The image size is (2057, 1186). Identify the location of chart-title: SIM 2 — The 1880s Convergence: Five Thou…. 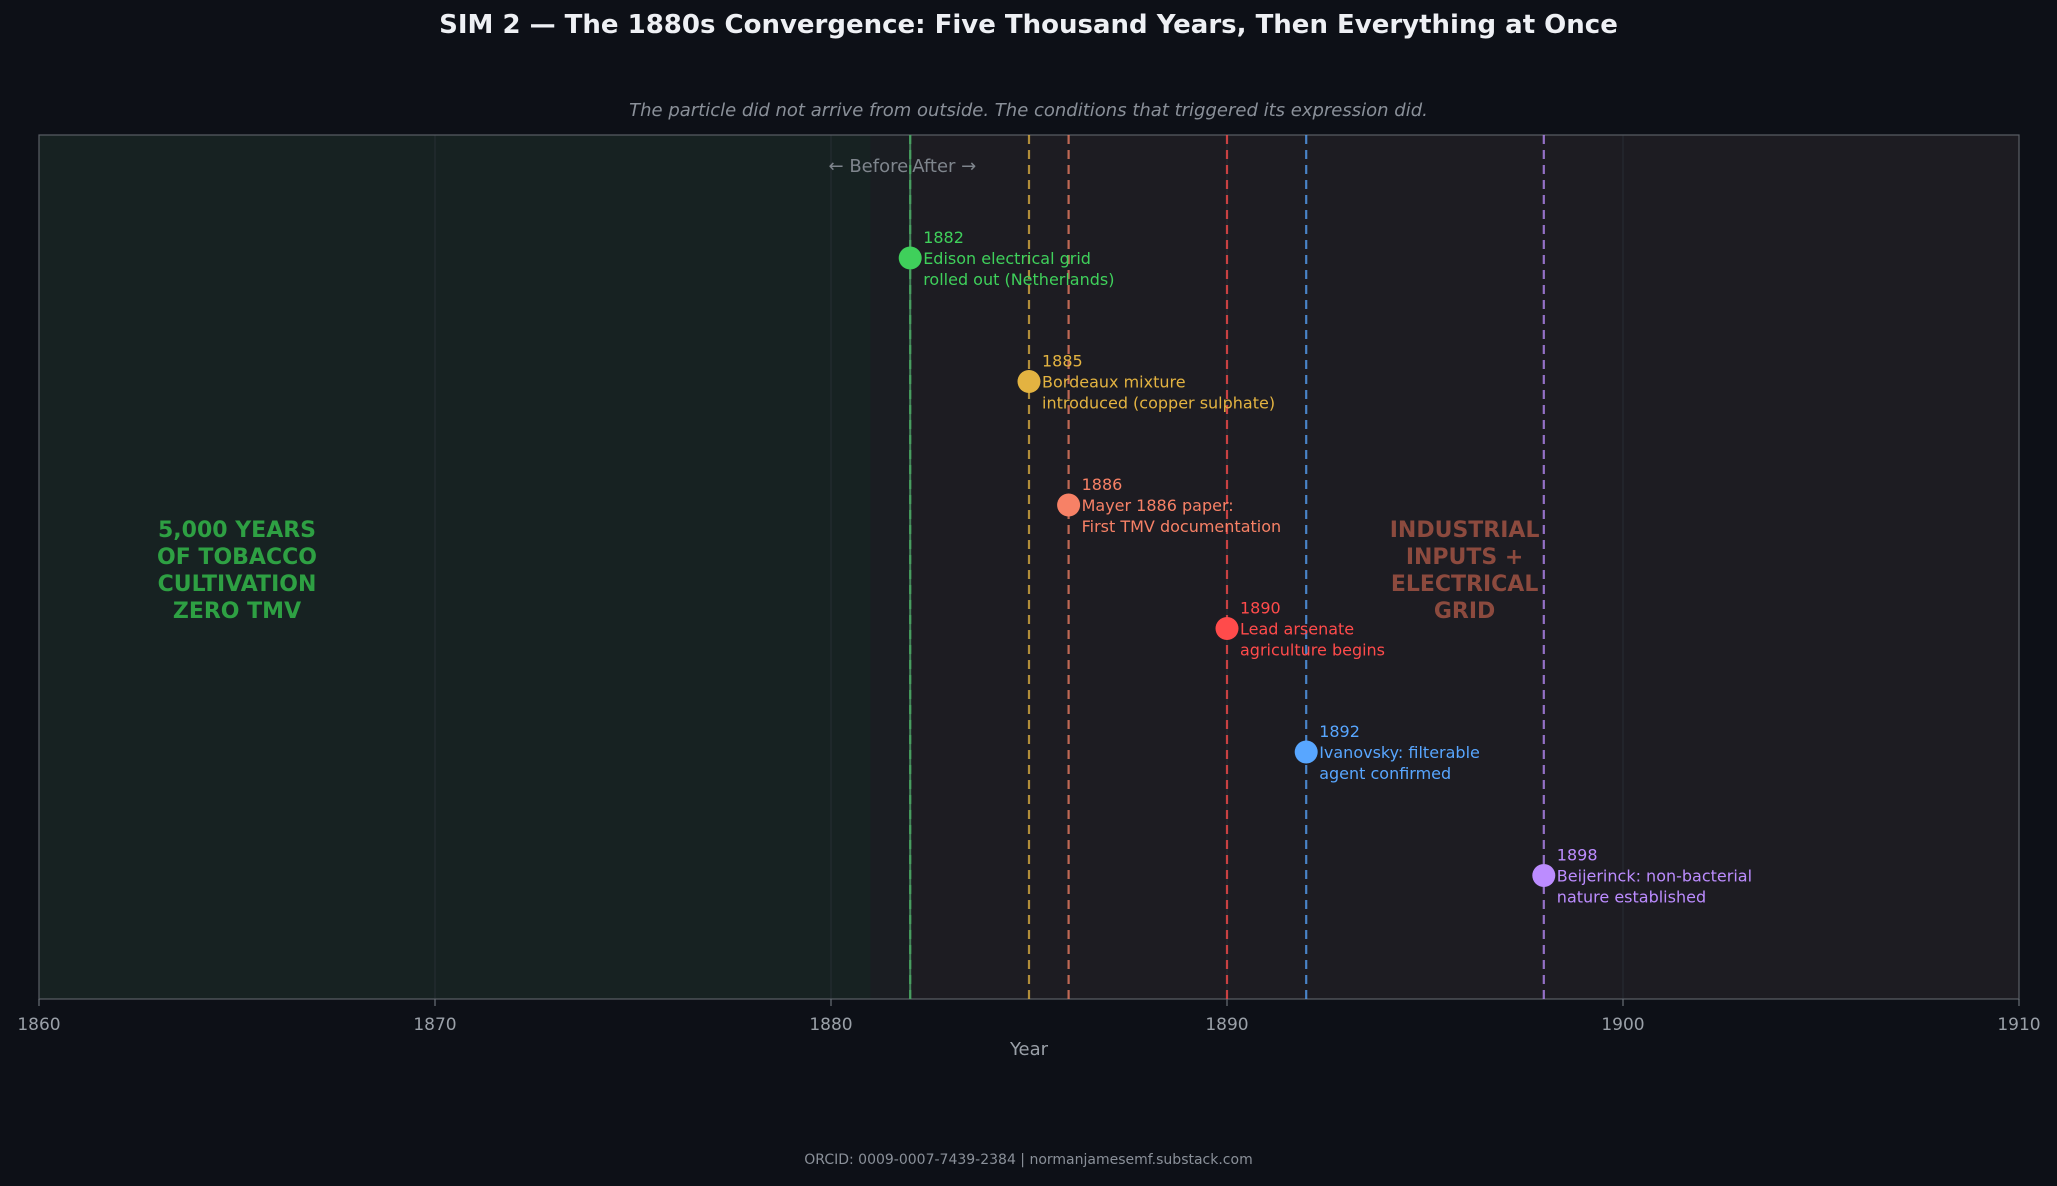
(1028, 25).